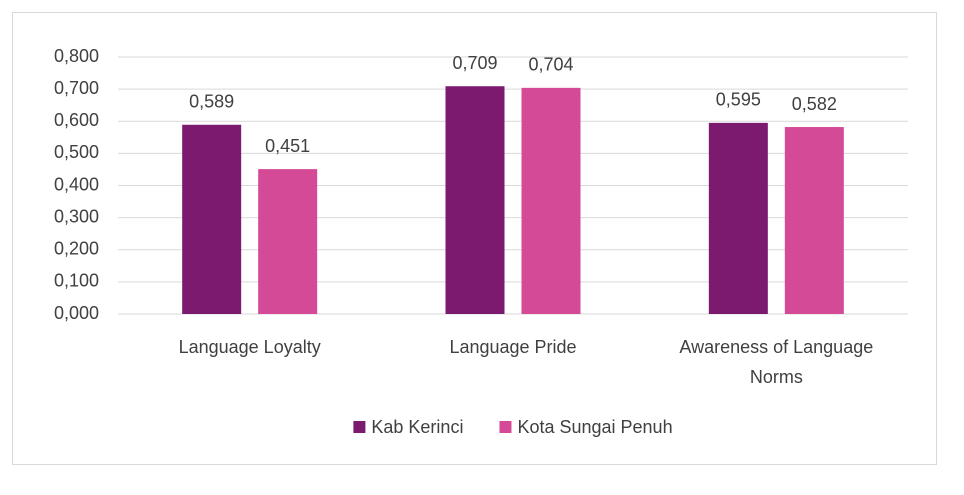 Image resolution: width=964 pixels, height=495 pixels. Describe the element at coordinates (76, 120) in the screenshot. I see `y-tick-label: 0,600` at that location.